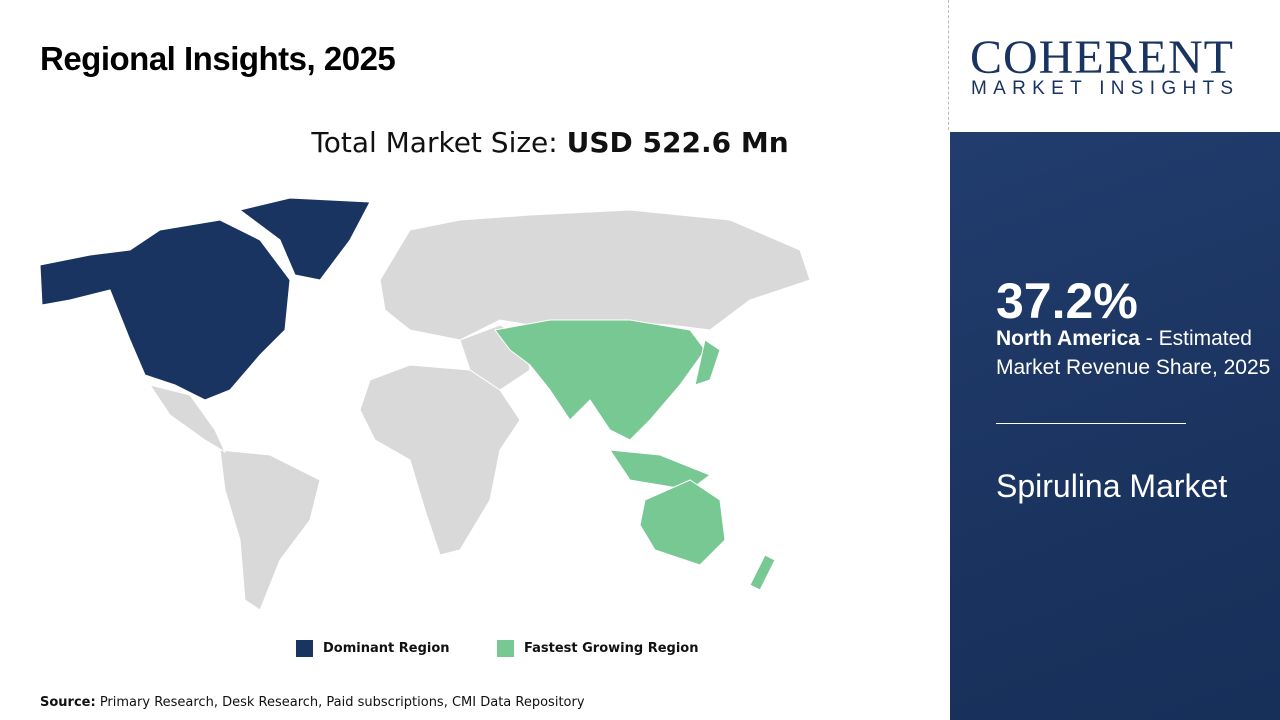 The height and width of the screenshot is (720, 1280). Describe the element at coordinates (440, 460) in the screenshot. I see `map-africa` at that location.